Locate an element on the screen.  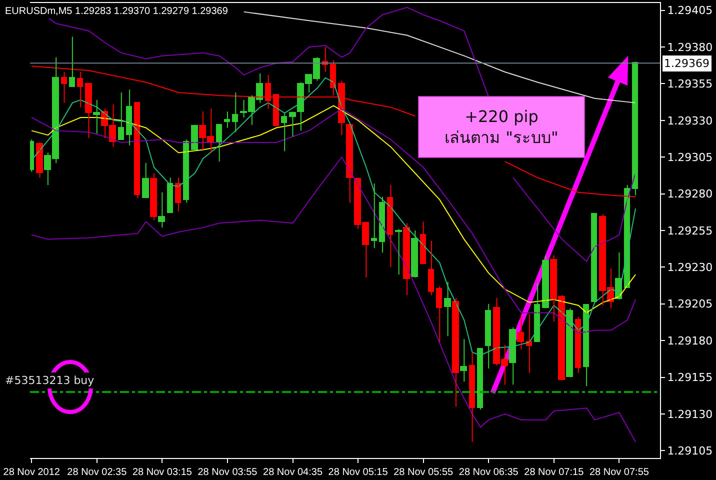
y-tick-label: 1.29330 is located at coordinates (690, 121).